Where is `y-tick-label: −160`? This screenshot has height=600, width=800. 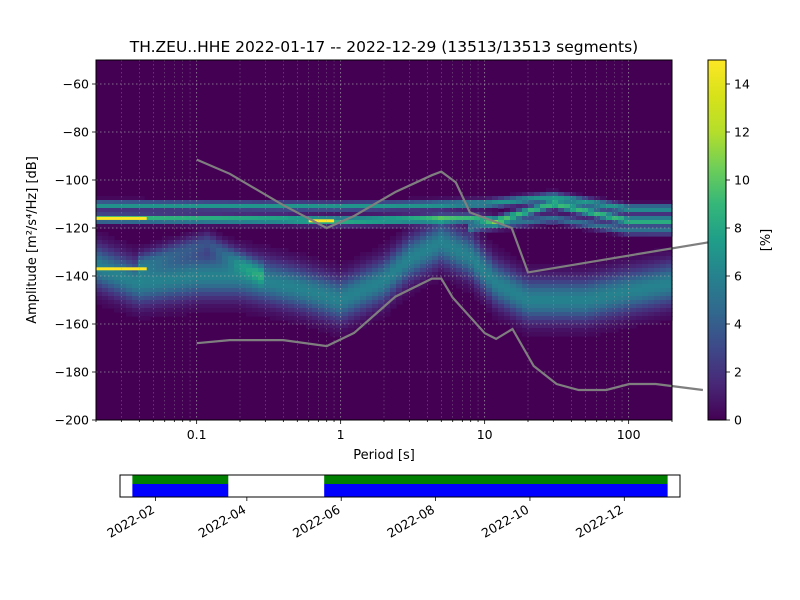
y-tick-label: −160 is located at coordinates (72, 324).